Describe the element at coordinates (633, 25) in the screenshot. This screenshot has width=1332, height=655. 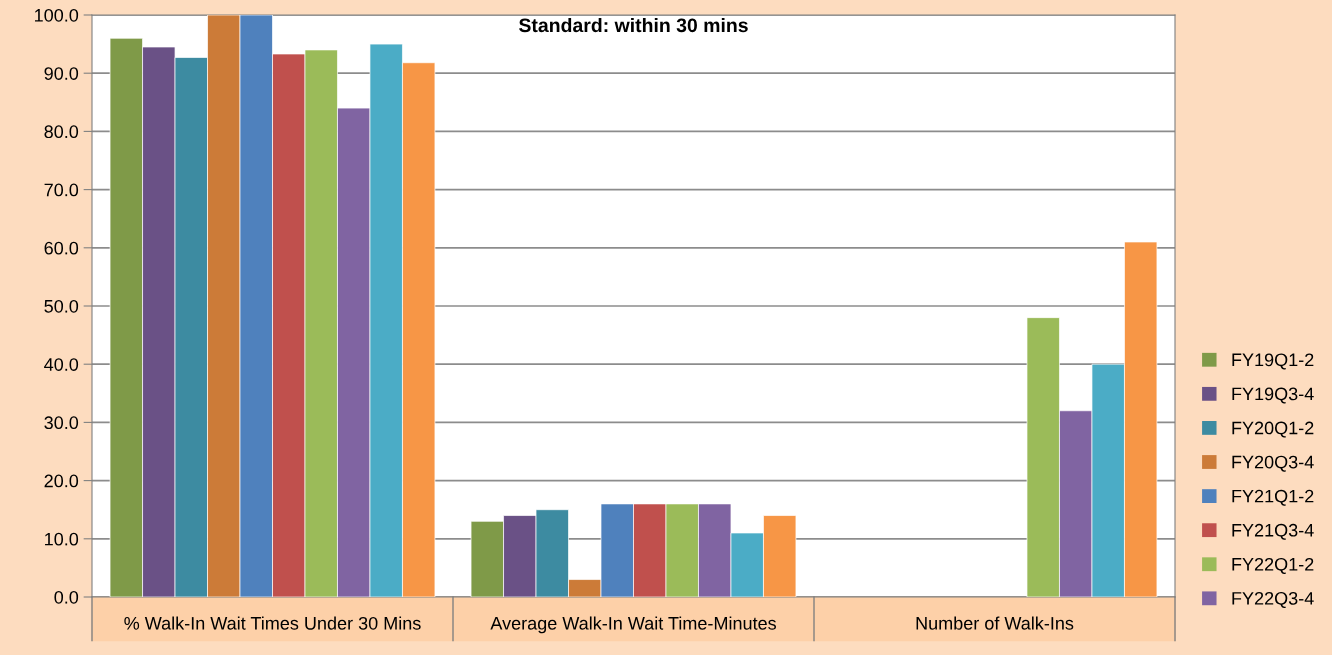
I see `chart-title: Standard: within 30 mins` at that location.